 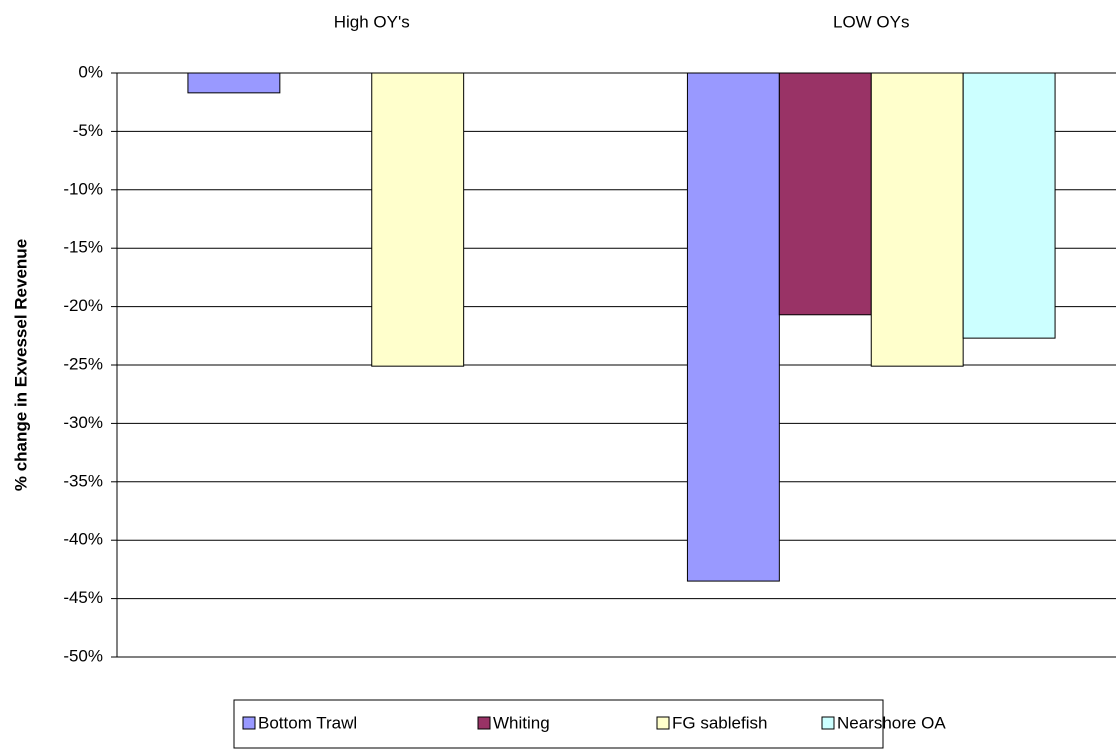 What do you see at coordinates (90, 71) in the screenshot?
I see `y-tick-label: 0%` at bounding box center [90, 71].